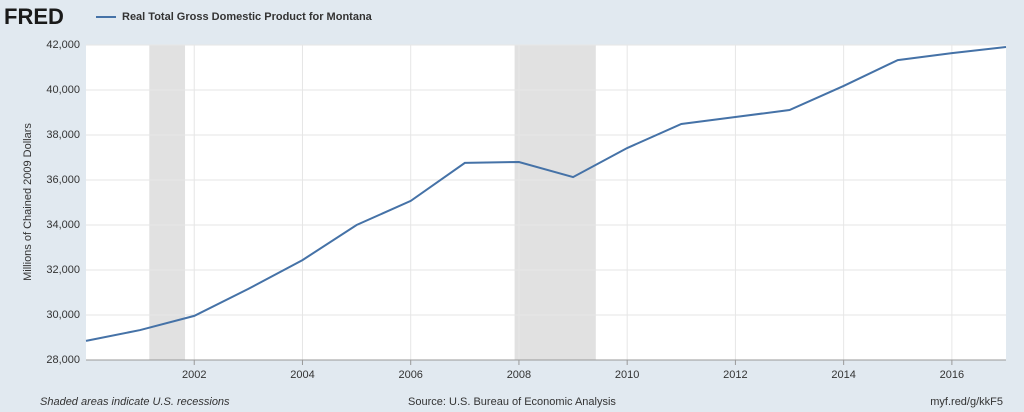 The image size is (1024, 412). Describe the element at coordinates (843, 375) in the screenshot. I see `x-tick-label: 2014` at that location.